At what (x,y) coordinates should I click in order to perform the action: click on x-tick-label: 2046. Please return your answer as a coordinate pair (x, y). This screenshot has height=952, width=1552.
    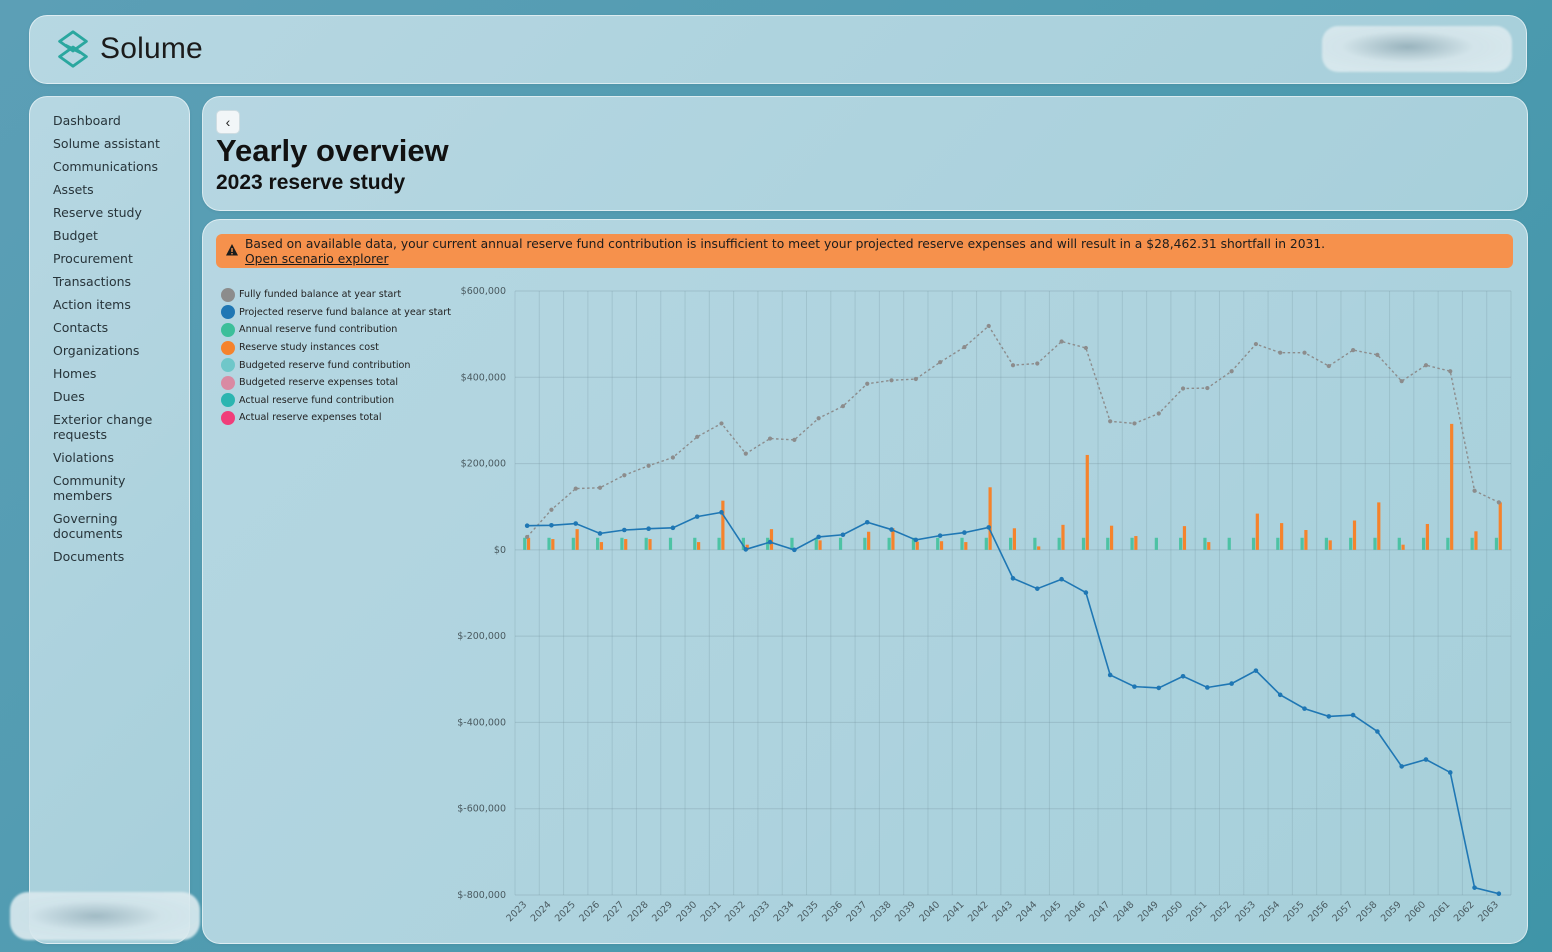
    Looking at the image, I should click on (1075, 911).